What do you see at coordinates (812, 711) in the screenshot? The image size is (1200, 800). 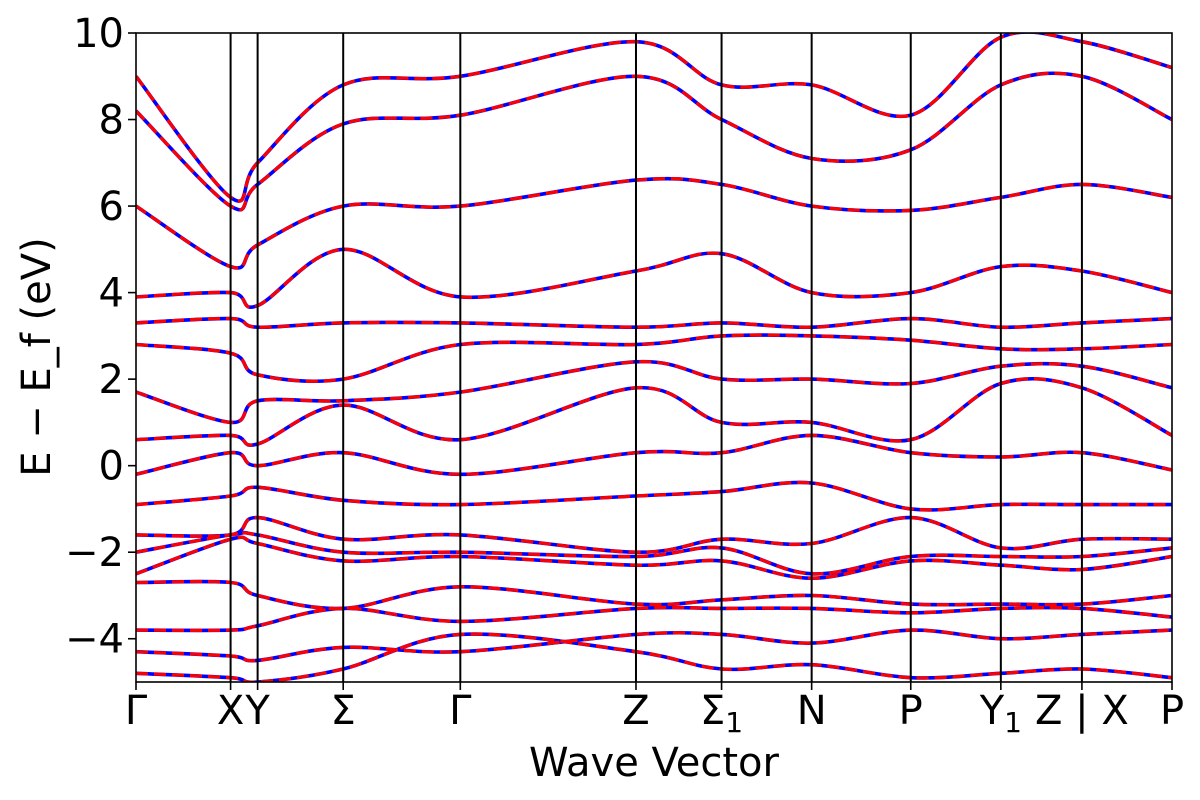 I see `x-tick-label-7: N` at bounding box center [812, 711].